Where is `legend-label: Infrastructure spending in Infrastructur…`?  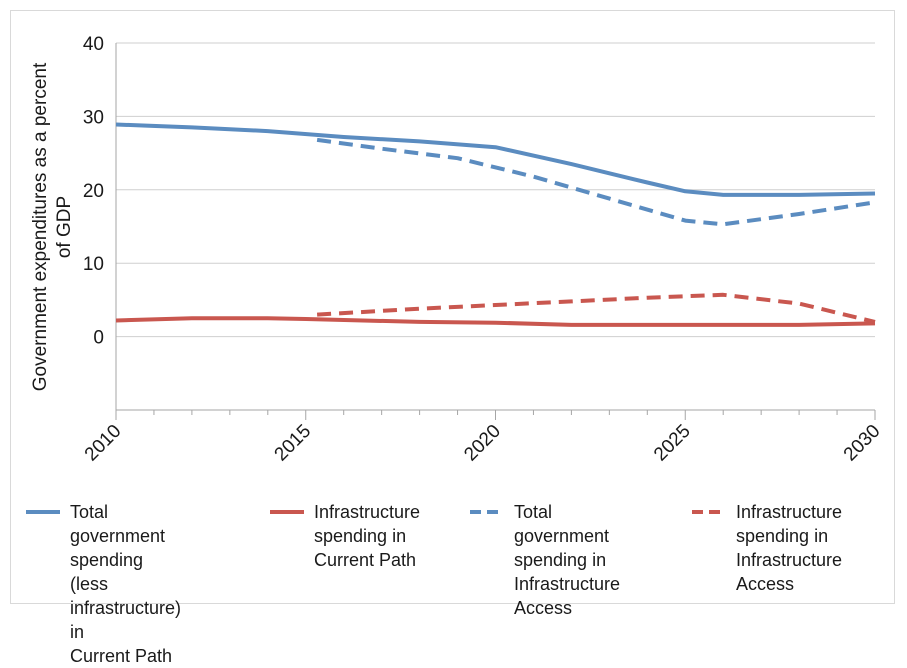 legend-label: Infrastructure spending in Infrastructur… is located at coordinates (789, 548).